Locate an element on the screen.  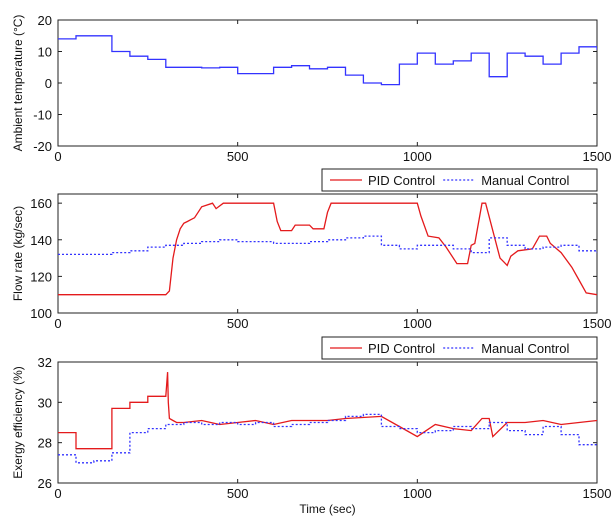
y-axis-label: Ambient temperature (°C) is located at coordinates (18, 83).